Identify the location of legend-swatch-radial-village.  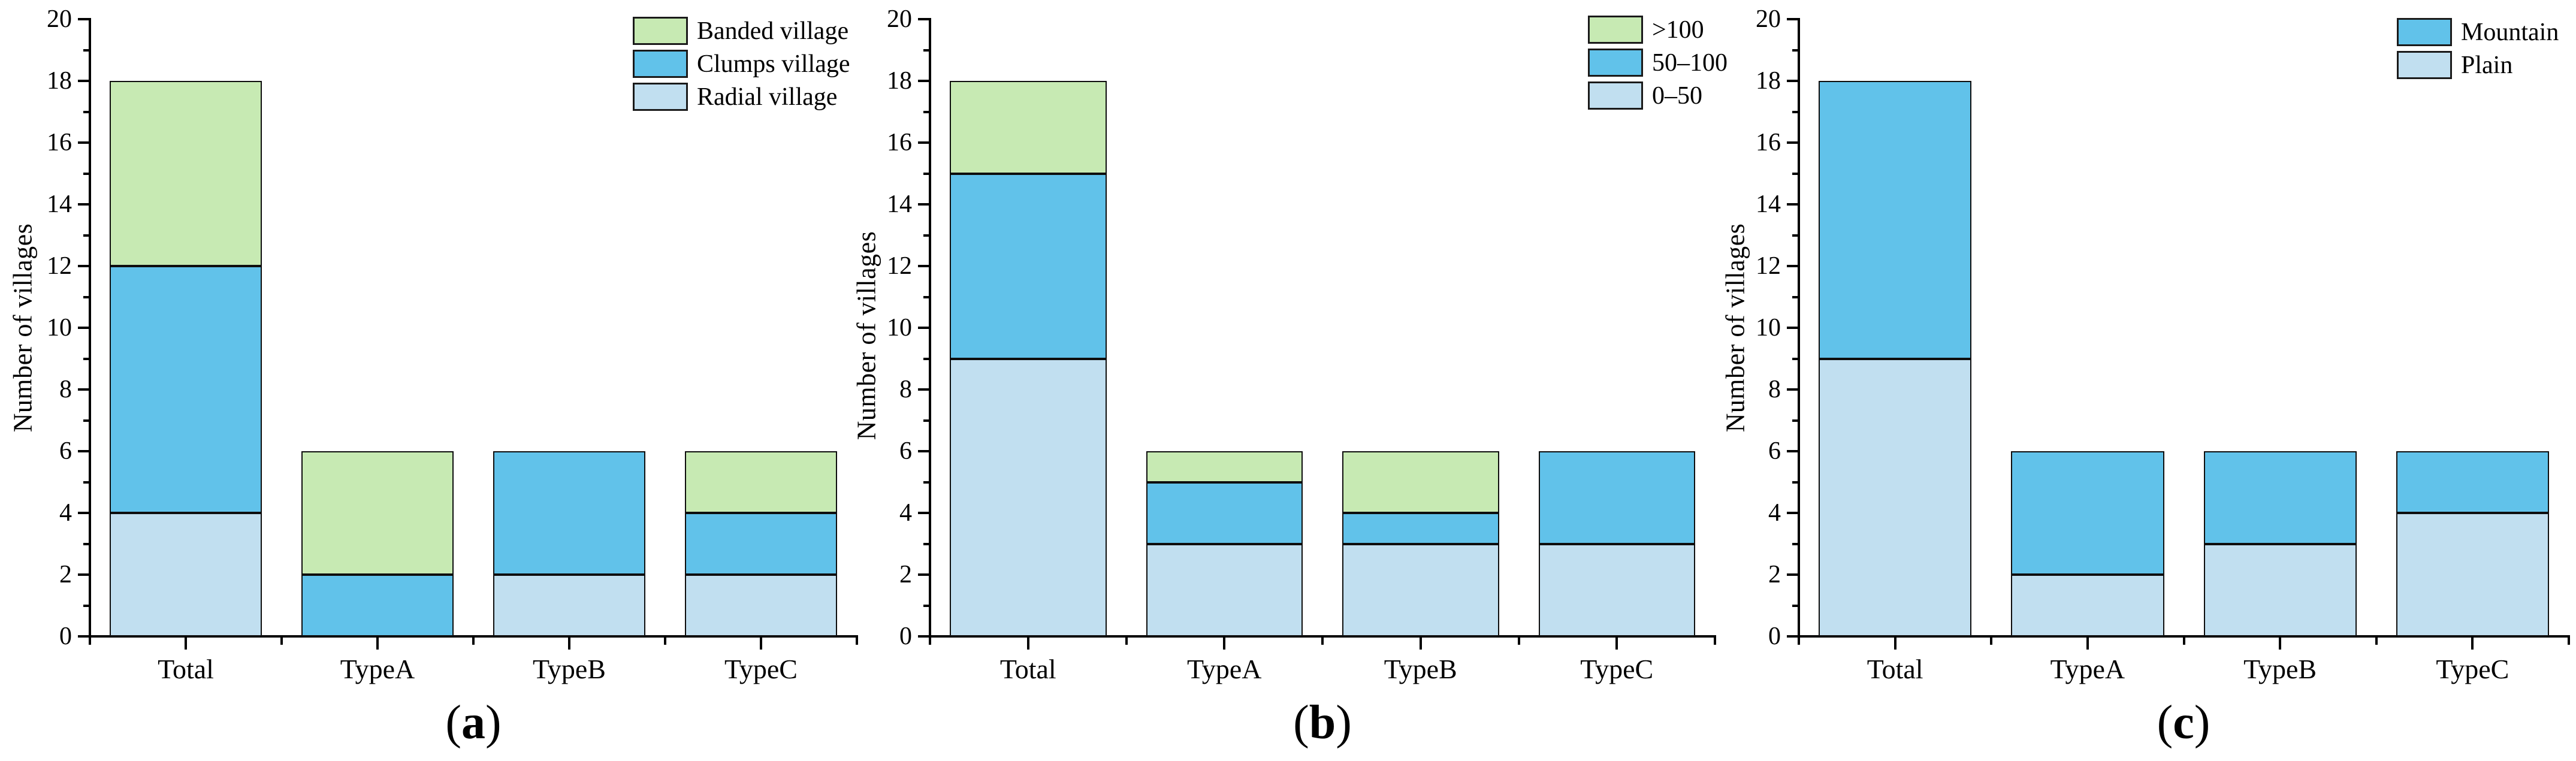
(661, 97).